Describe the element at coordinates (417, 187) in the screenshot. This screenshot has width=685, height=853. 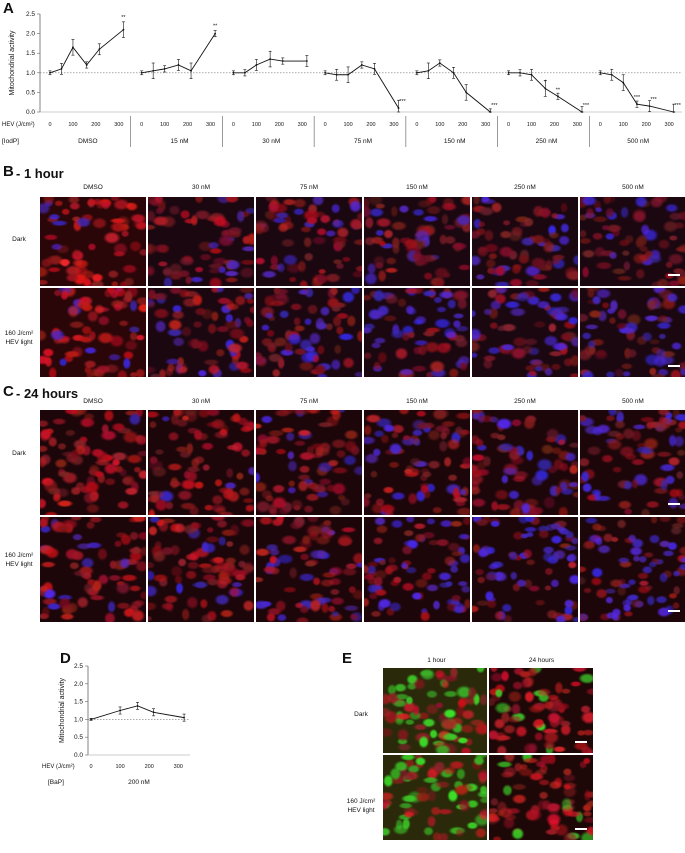
I see `panel-b-col-3: 150 nM` at that location.